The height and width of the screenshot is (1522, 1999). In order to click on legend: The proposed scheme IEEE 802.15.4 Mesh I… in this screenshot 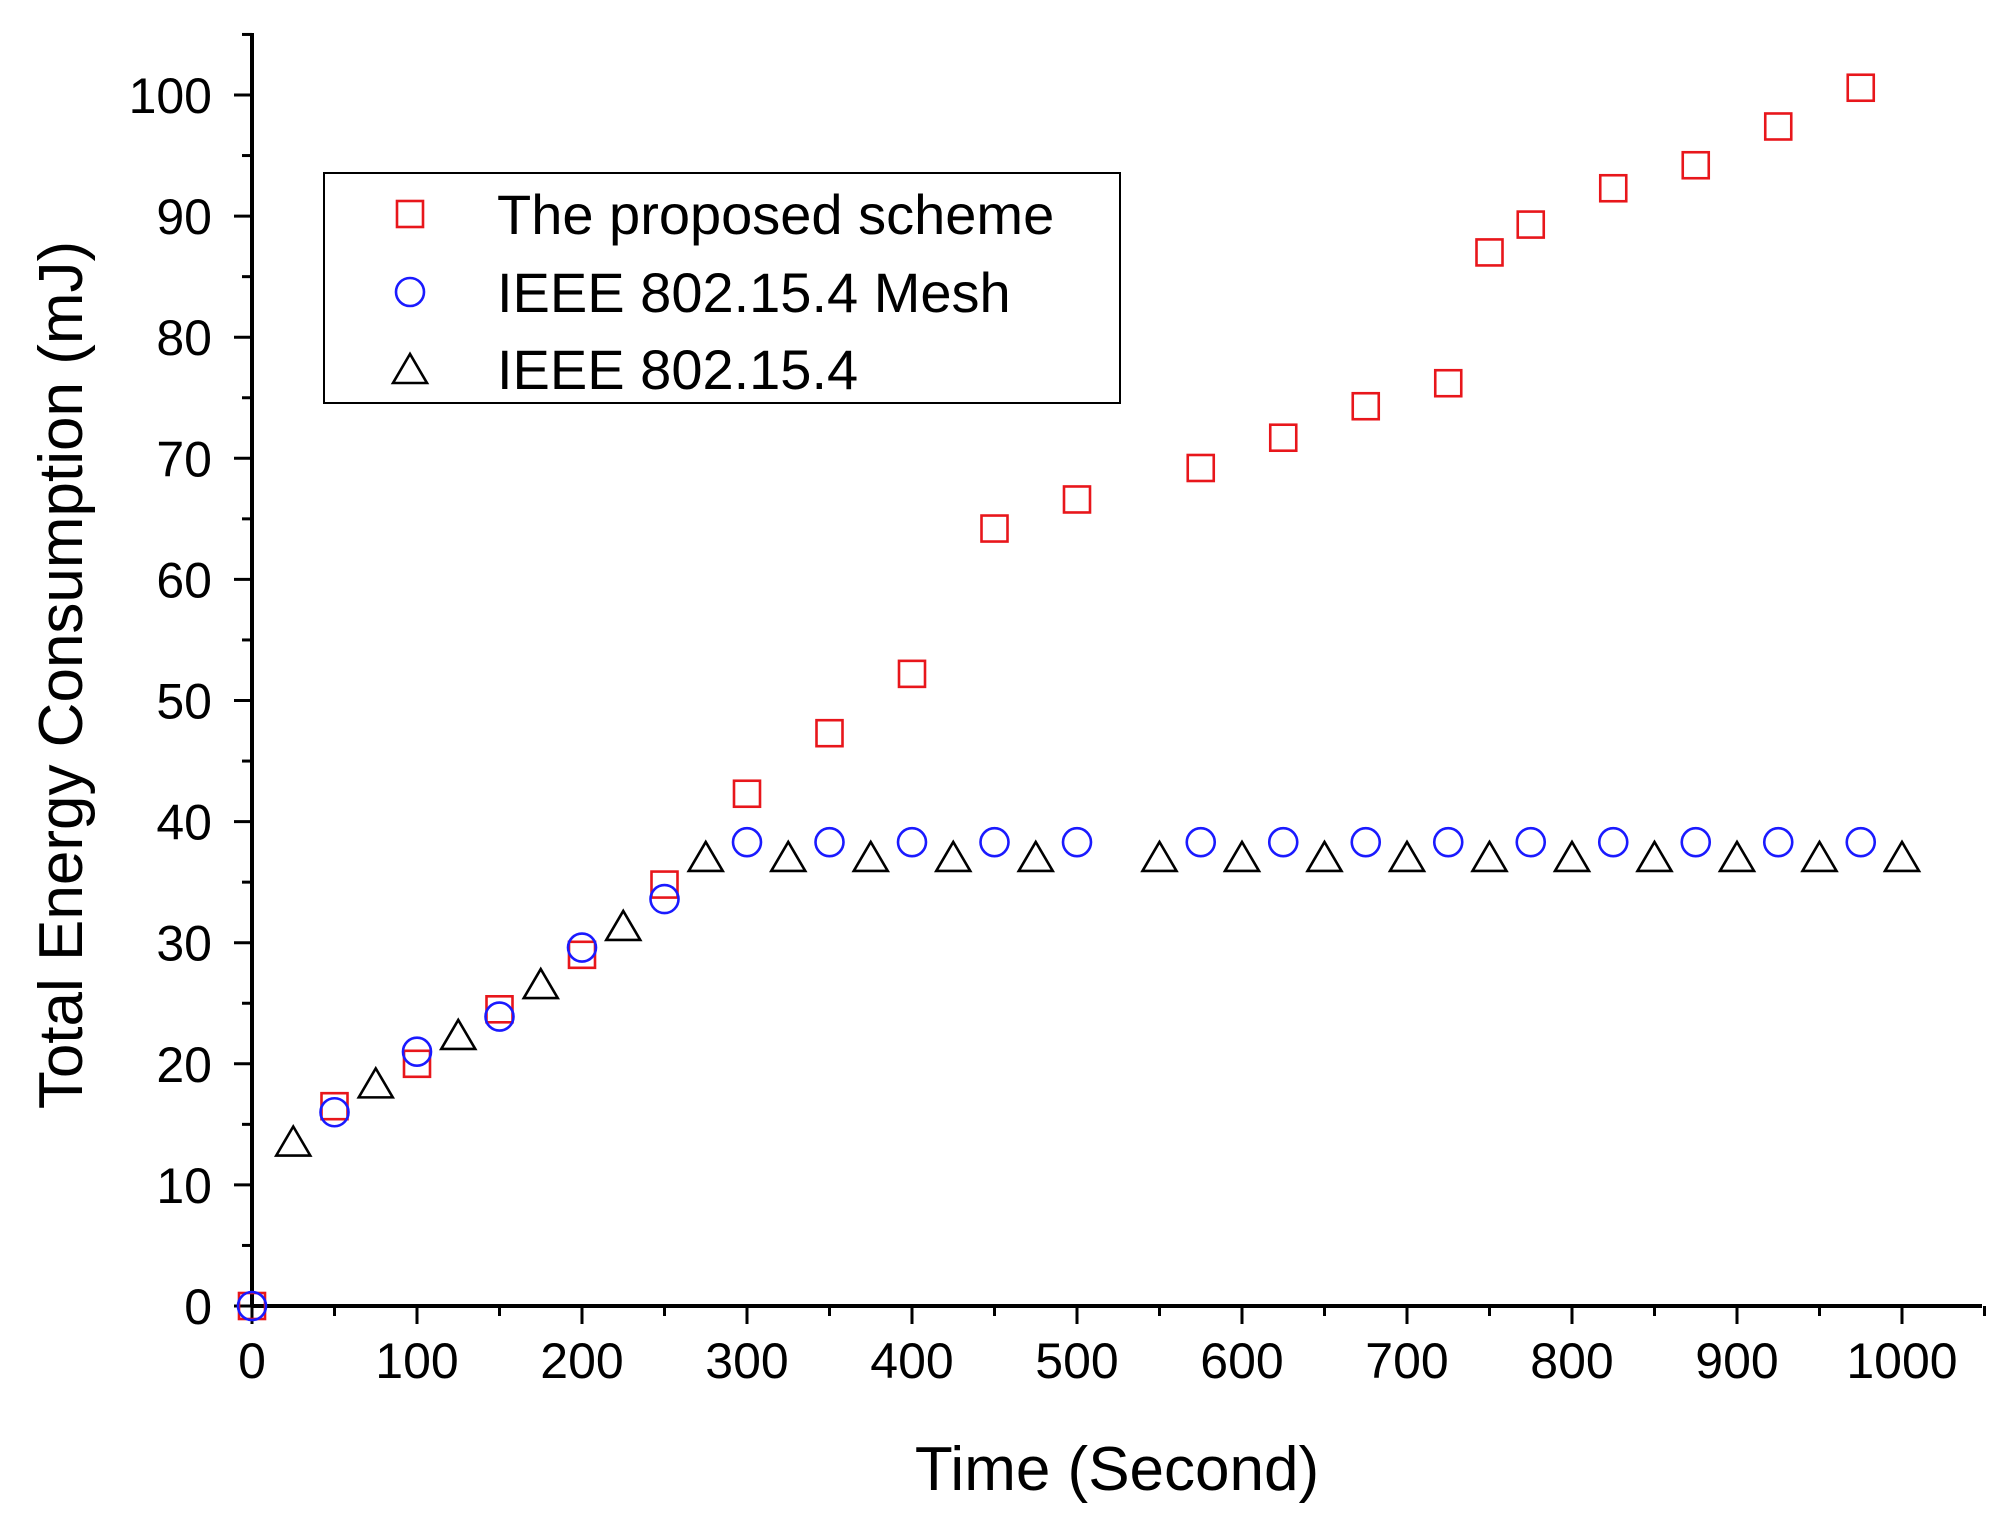, I will do `click(722, 288)`.